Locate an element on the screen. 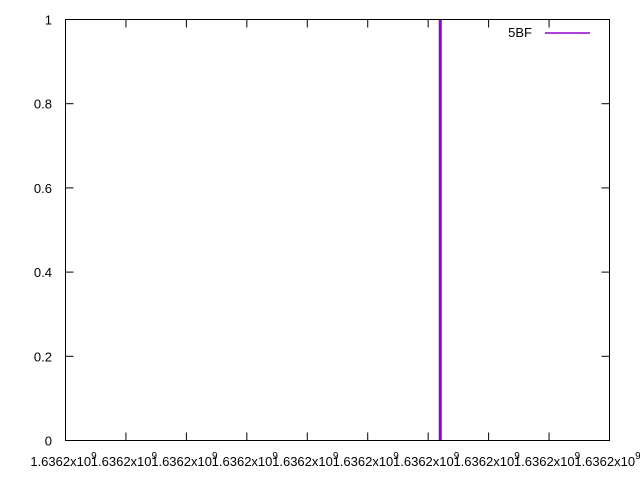  legend: 5BF is located at coordinates (549, 32).